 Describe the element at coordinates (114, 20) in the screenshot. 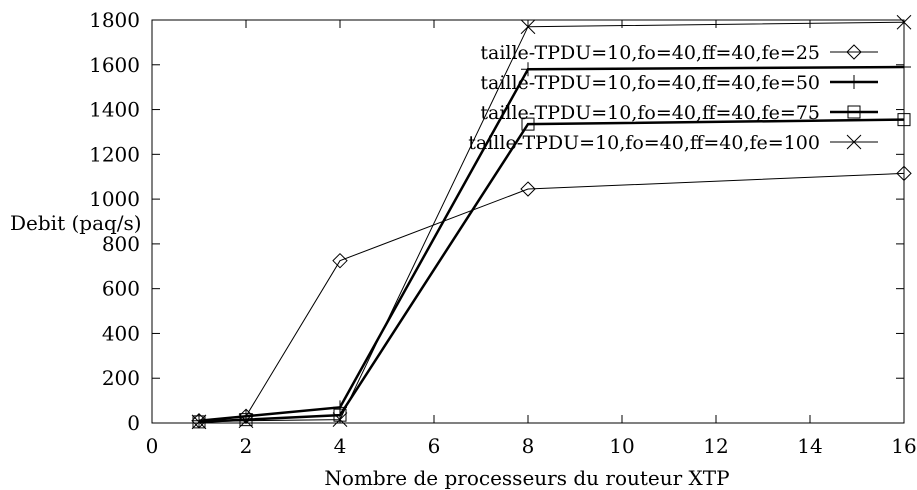

I see `y-tick-label: 1800` at that location.